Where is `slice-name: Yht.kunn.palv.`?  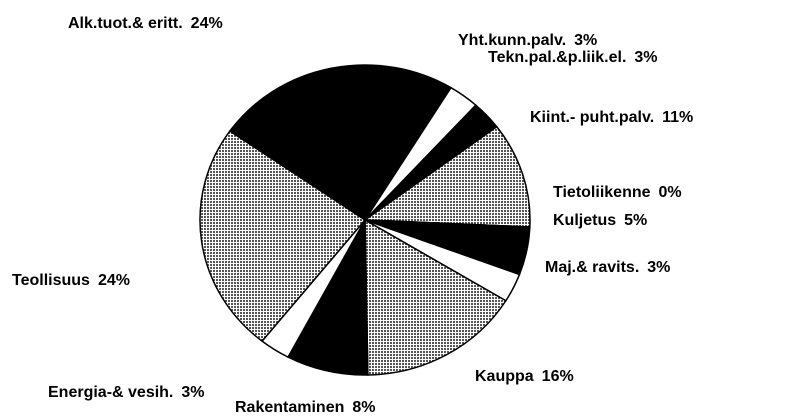 slice-name: Yht.kunn.palv. is located at coordinates (512, 40).